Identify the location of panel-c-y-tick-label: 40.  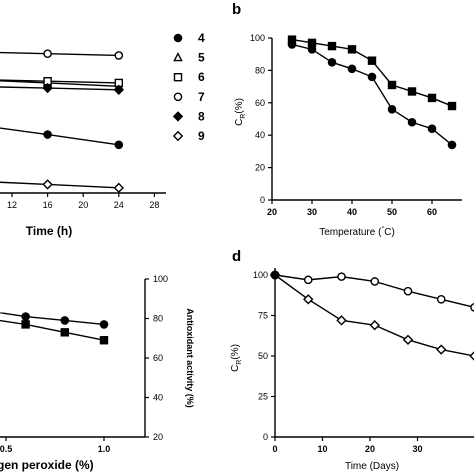
(158, 398).